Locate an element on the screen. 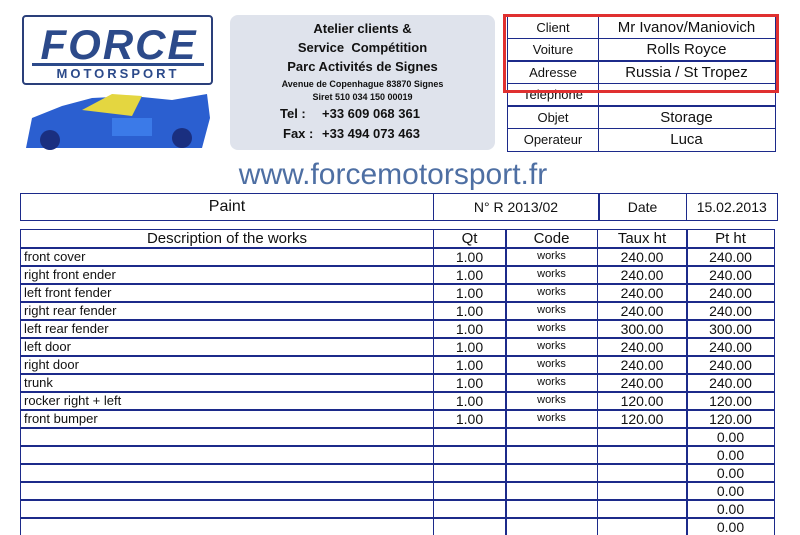  website: www.forcemotorsport.fr is located at coordinates (393, 174).